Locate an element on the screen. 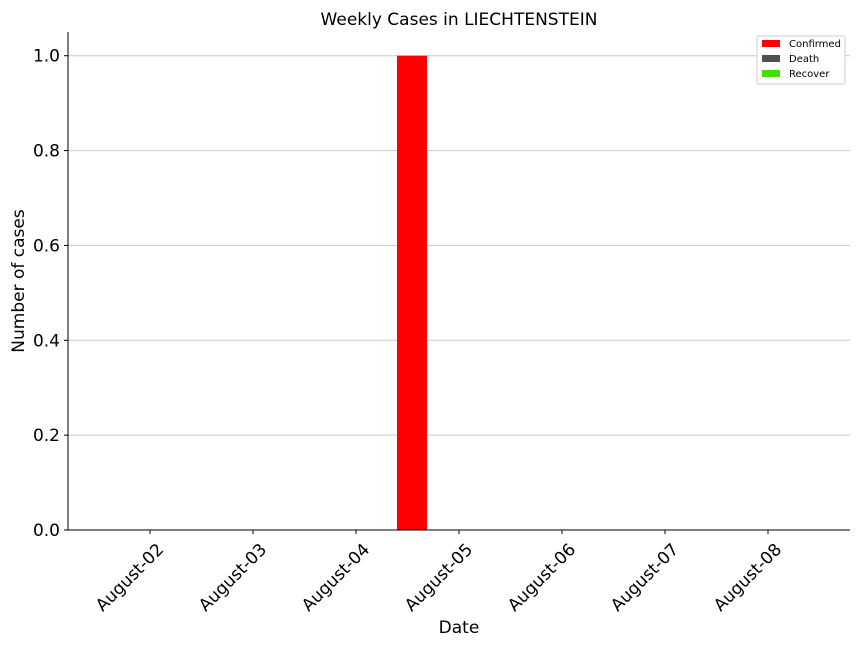 Image resolution: width=864 pixels, height=648 pixels. y-axis-label: Number of cases is located at coordinates (19, 281).